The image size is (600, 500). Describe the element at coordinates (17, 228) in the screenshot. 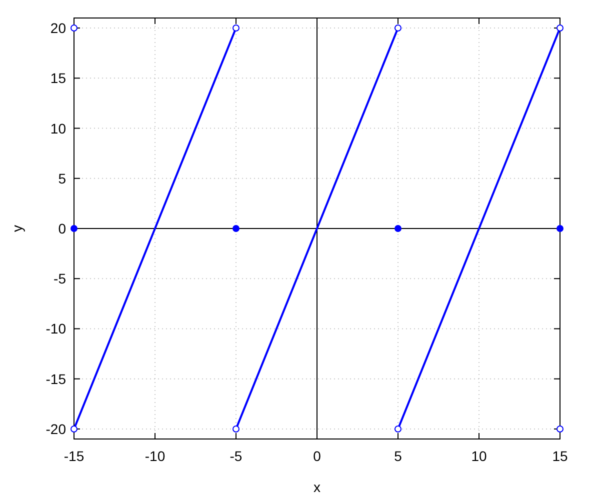

I see `y-axis-title: y` at that location.